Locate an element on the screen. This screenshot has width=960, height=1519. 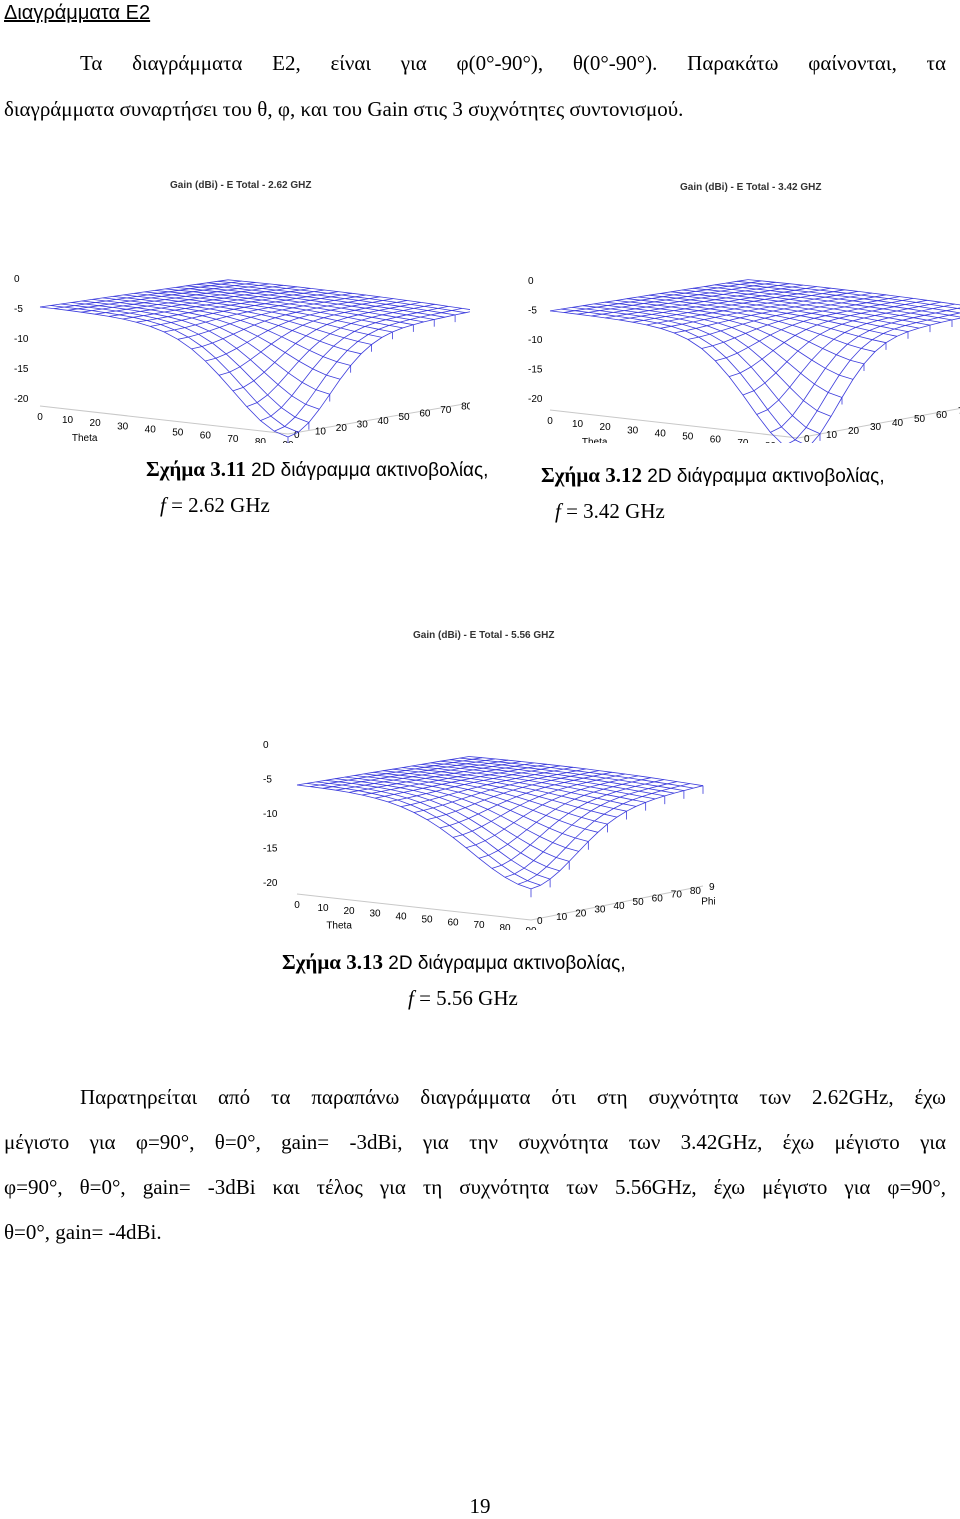
caption-frequency: f = 3.42 GHz is located at coordinates (713, 511).